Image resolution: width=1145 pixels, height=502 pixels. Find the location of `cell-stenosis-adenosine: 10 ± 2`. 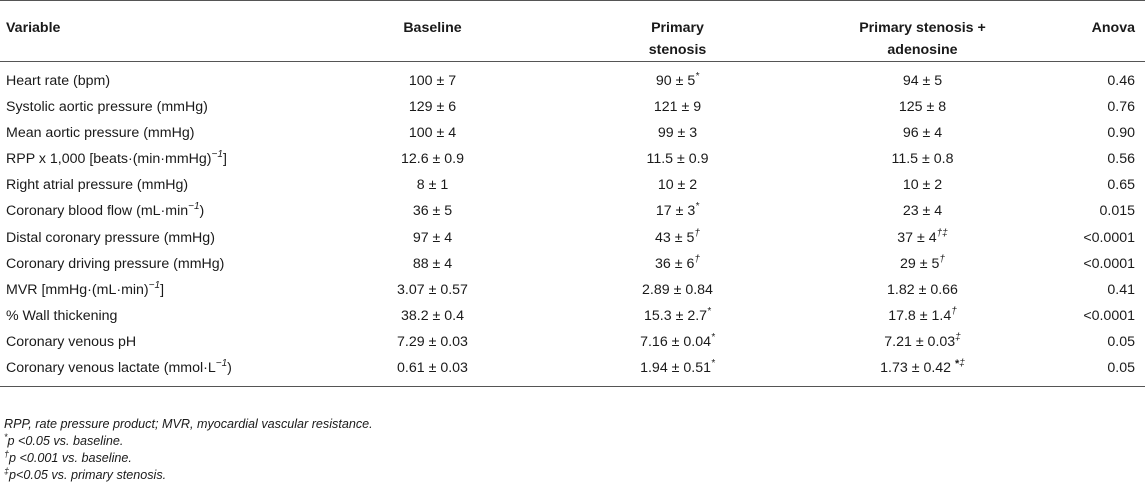

cell-stenosis-adenosine: 10 ± 2 is located at coordinates (922, 185).